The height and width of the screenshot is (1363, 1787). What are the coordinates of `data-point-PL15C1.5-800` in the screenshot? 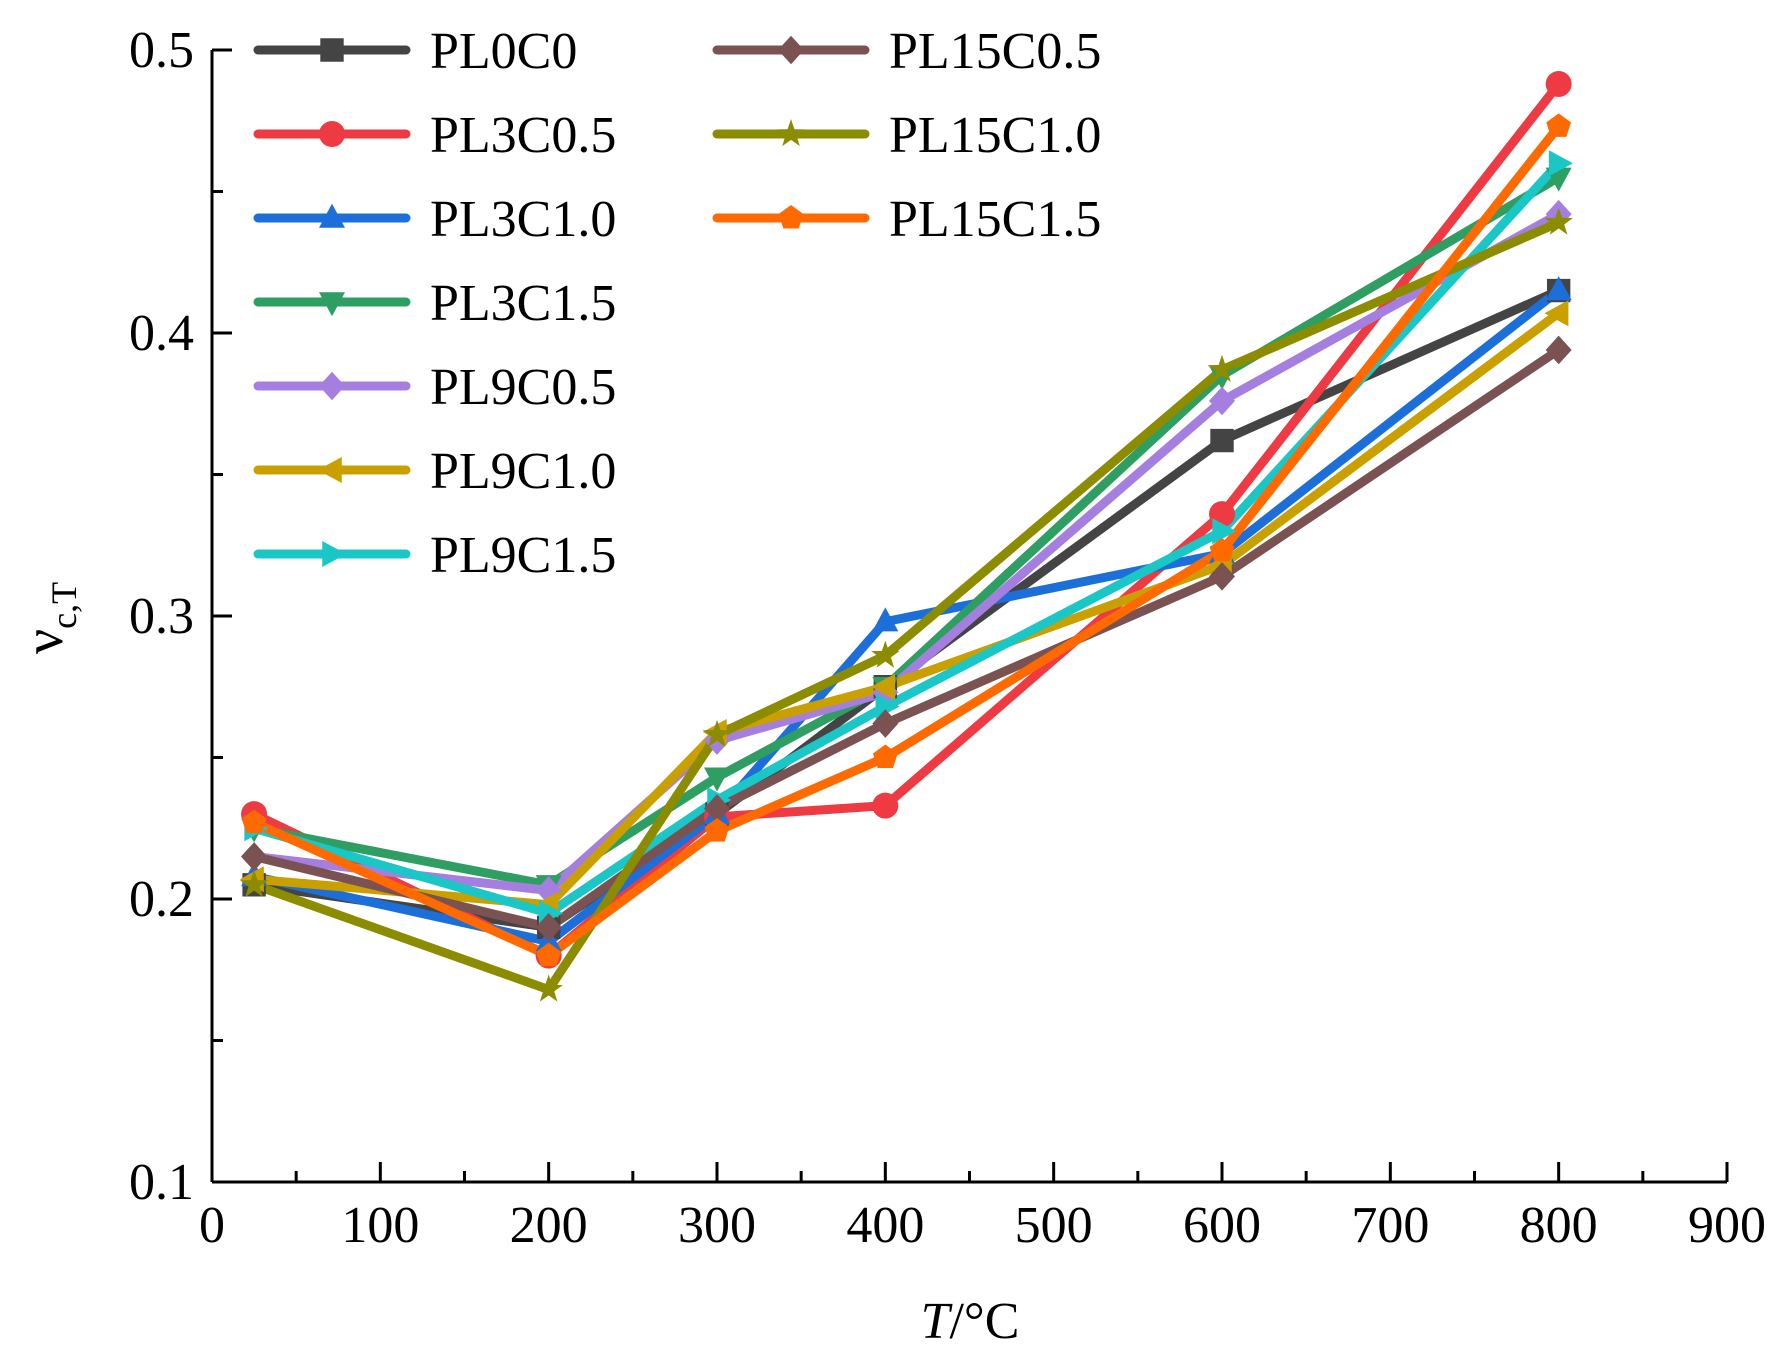 It's located at (1559, 125).